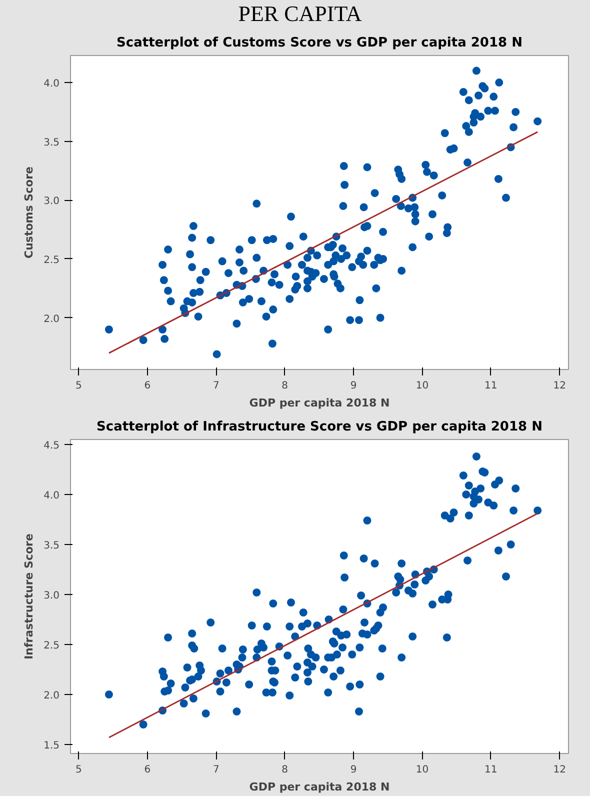 This screenshot has width=590, height=798. What do you see at coordinates (29, 212) in the screenshot?
I see `y-axis-title: Customs Score` at bounding box center [29, 212].